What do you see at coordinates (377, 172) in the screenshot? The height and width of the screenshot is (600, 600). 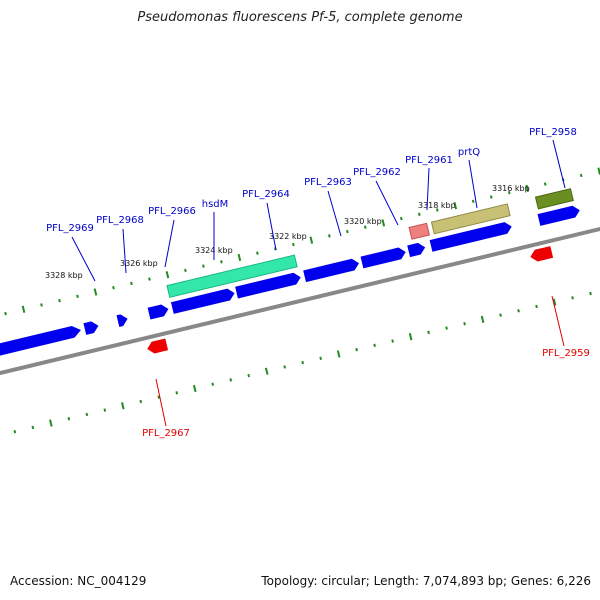 I see `gene-label-PFL-2962: PFL_2962` at bounding box center [377, 172].